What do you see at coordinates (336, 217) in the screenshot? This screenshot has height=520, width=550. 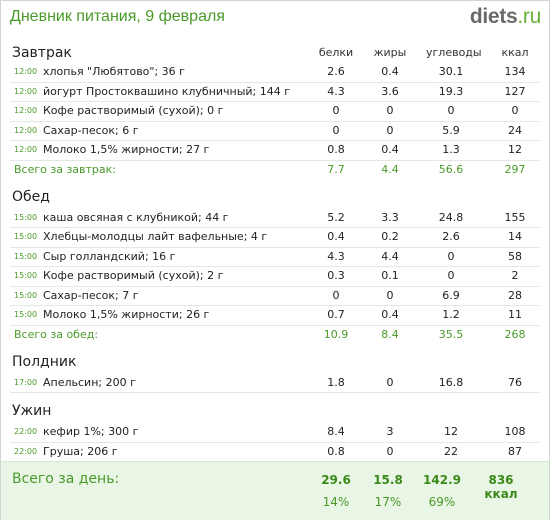 I see `protein-value: 5.2` at bounding box center [336, 217].